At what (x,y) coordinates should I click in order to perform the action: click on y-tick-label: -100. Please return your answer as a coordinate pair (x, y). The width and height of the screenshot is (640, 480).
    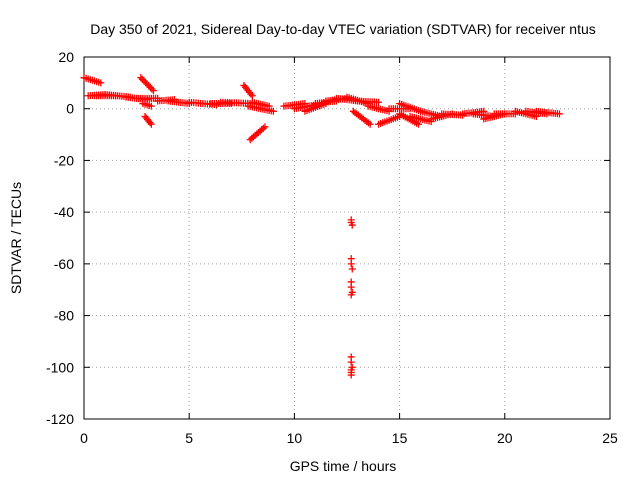
    Looking at the image, I should click on (60, 367).